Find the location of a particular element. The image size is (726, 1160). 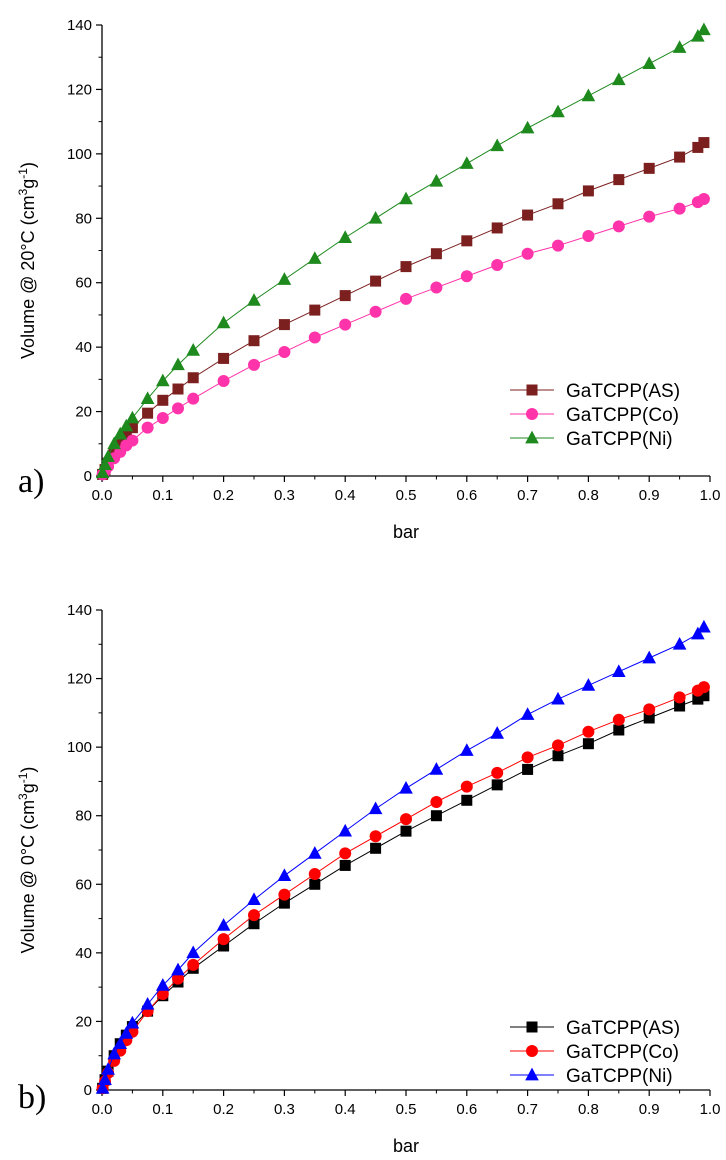

panel-label: b) is located at coordinates (32, 1097).